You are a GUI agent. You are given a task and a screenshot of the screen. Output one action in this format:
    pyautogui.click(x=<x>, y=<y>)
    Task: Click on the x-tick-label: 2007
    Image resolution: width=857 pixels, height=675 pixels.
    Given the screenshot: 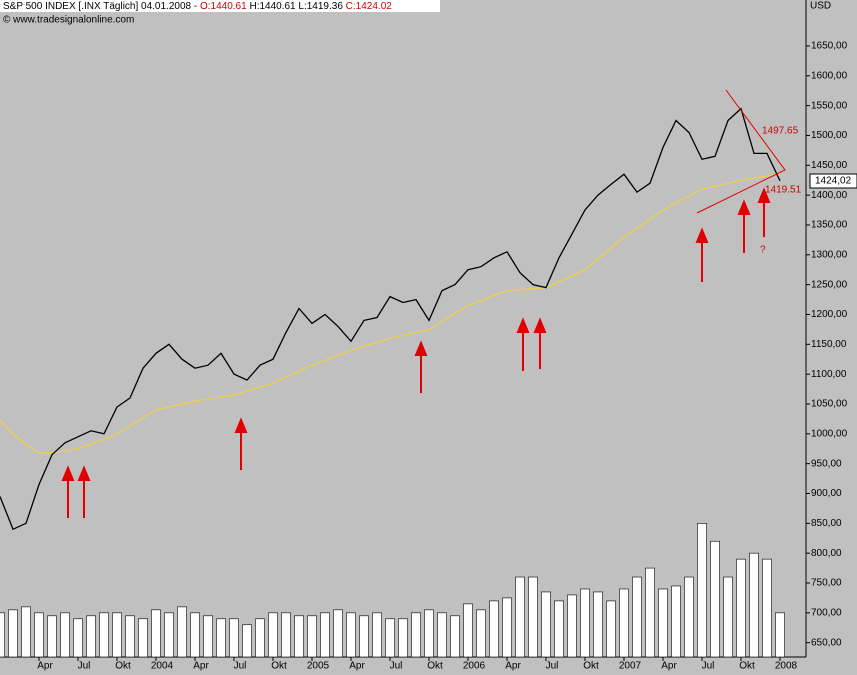 What is the action you would take?
    pyautogui.click(x=630, y=666)
    